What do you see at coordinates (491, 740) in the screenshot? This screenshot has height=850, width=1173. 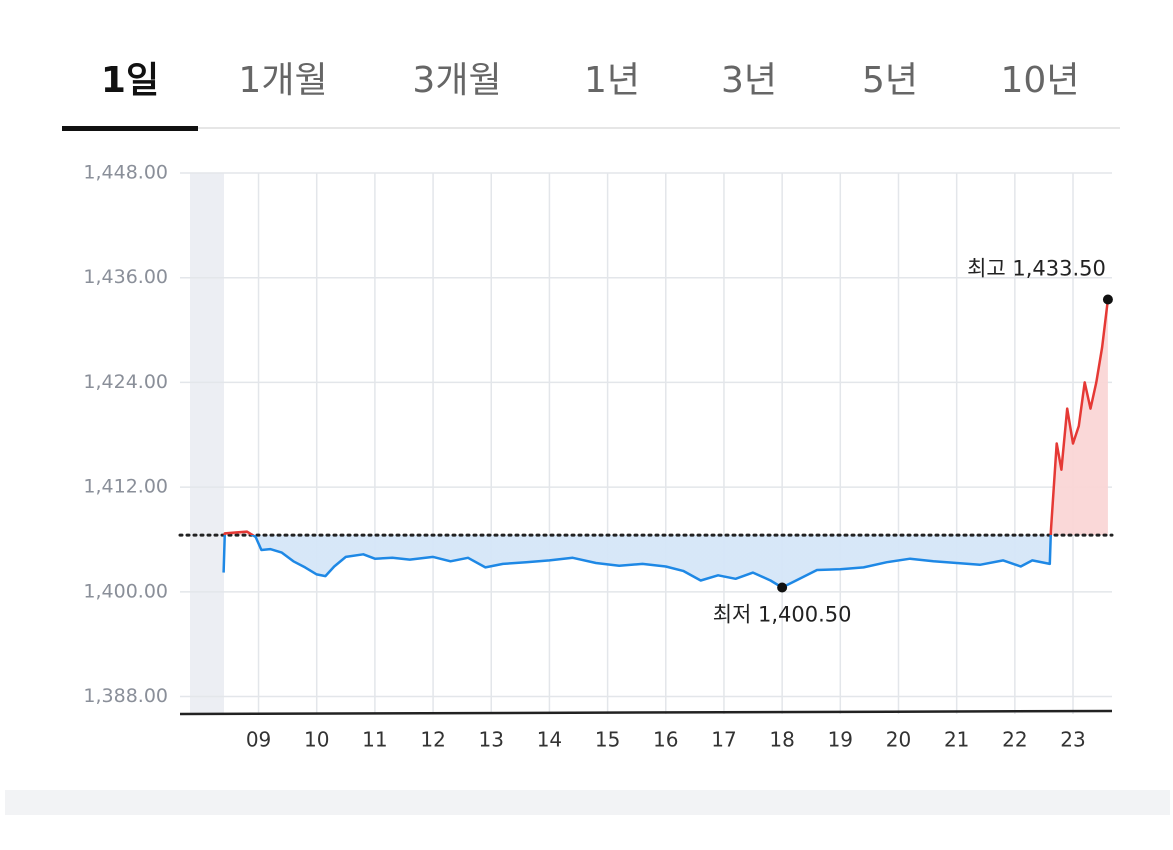 I see `x-tick-label: 13` at bounding box center [491, 740].